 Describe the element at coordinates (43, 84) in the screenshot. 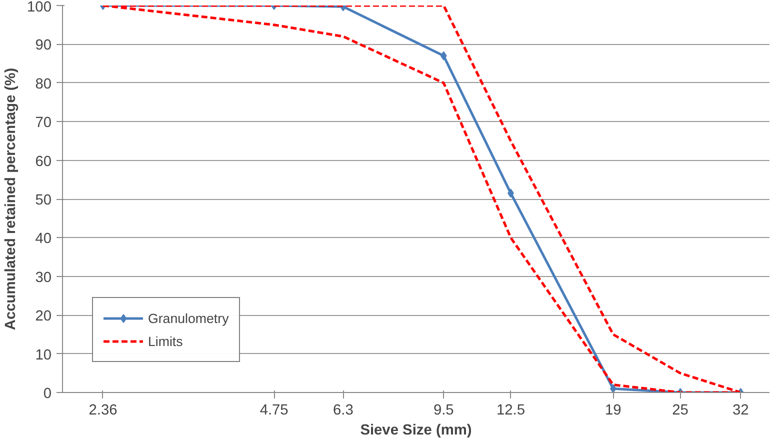

I see `y-tick-label: 80` at that location.